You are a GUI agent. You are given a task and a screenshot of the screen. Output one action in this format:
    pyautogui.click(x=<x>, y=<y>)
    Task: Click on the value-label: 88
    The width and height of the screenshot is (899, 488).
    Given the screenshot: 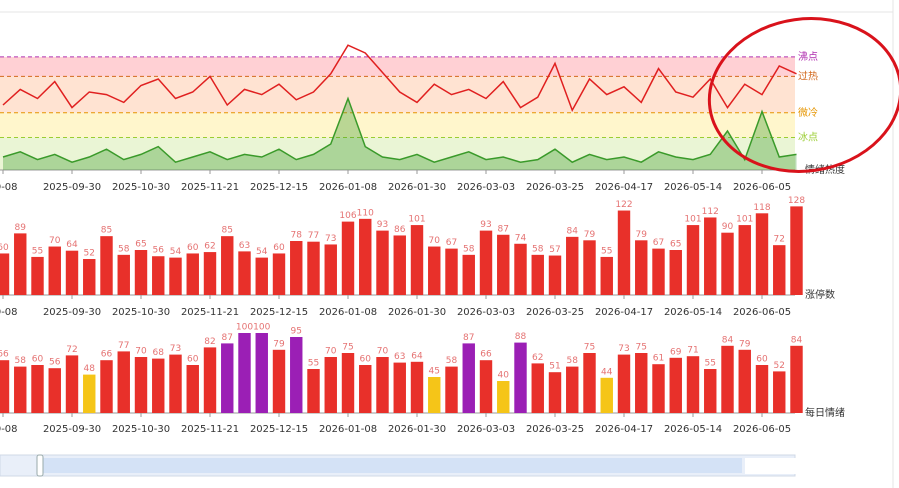 What is the action you would take?
    pyautogui.click(x=521, y=337)
    